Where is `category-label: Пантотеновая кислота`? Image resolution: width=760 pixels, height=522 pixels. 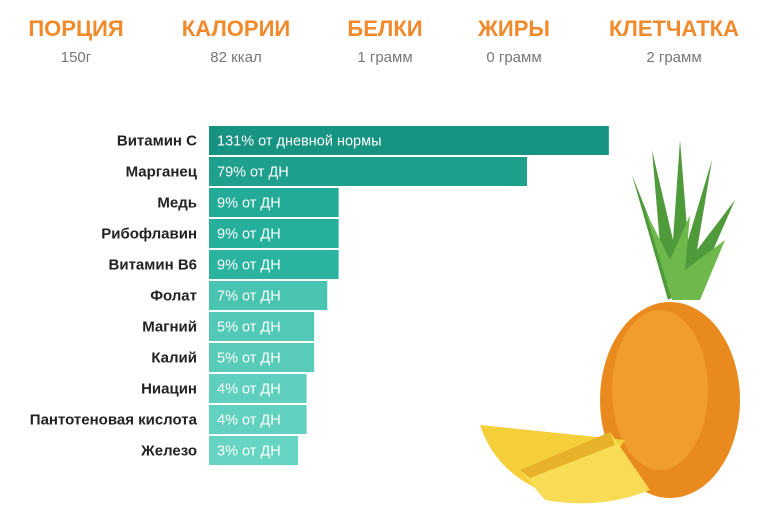 category-label: Пантотеновая кислота is located at coordinates (114, 419).